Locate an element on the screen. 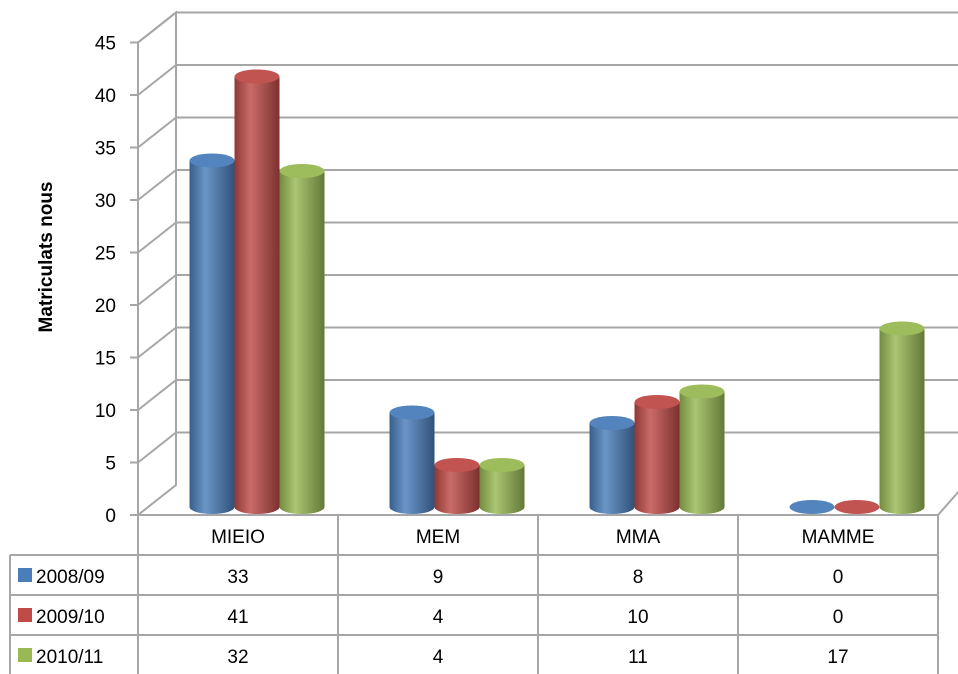 The image size is (958, 674). bar-2008/09-MAMME is located at coordinates (812, 507).